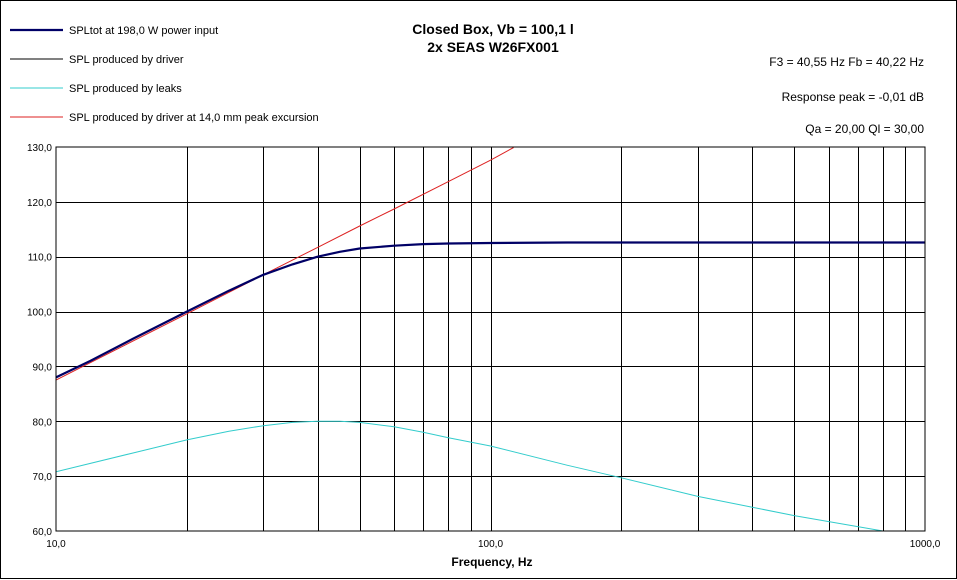 The image size is (957, 580). Describe the element at coordinates (39, 313) in the screenshot. I see `y-tick-label: 100,0` at that location.